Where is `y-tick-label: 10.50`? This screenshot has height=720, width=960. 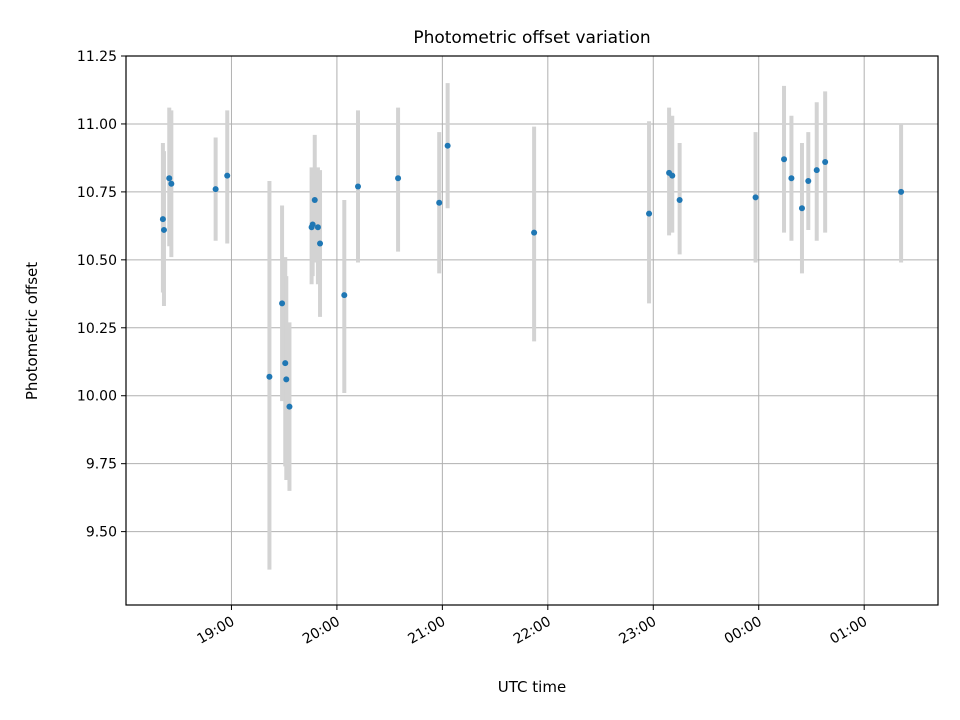 y-tick-label: 10.50 is located at coordinates (97, 261).